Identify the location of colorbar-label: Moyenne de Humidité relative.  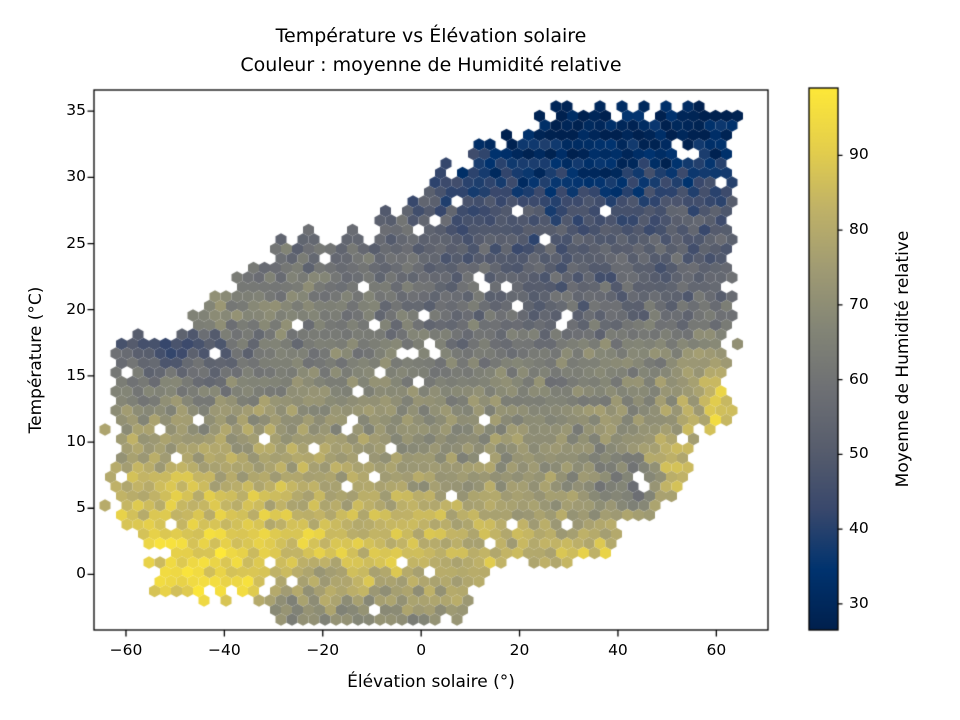
(903, 359).